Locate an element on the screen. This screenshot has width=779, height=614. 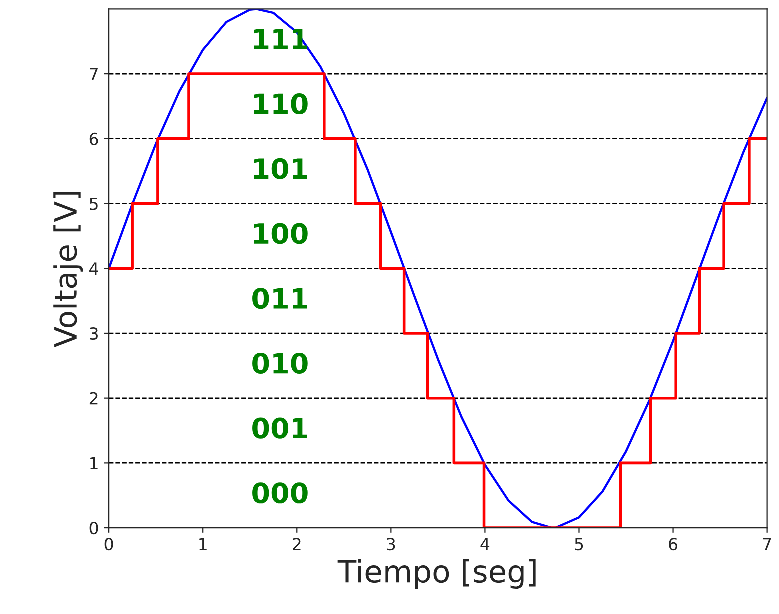
x-tick-label: 1 is located at coordinates (203, 544).